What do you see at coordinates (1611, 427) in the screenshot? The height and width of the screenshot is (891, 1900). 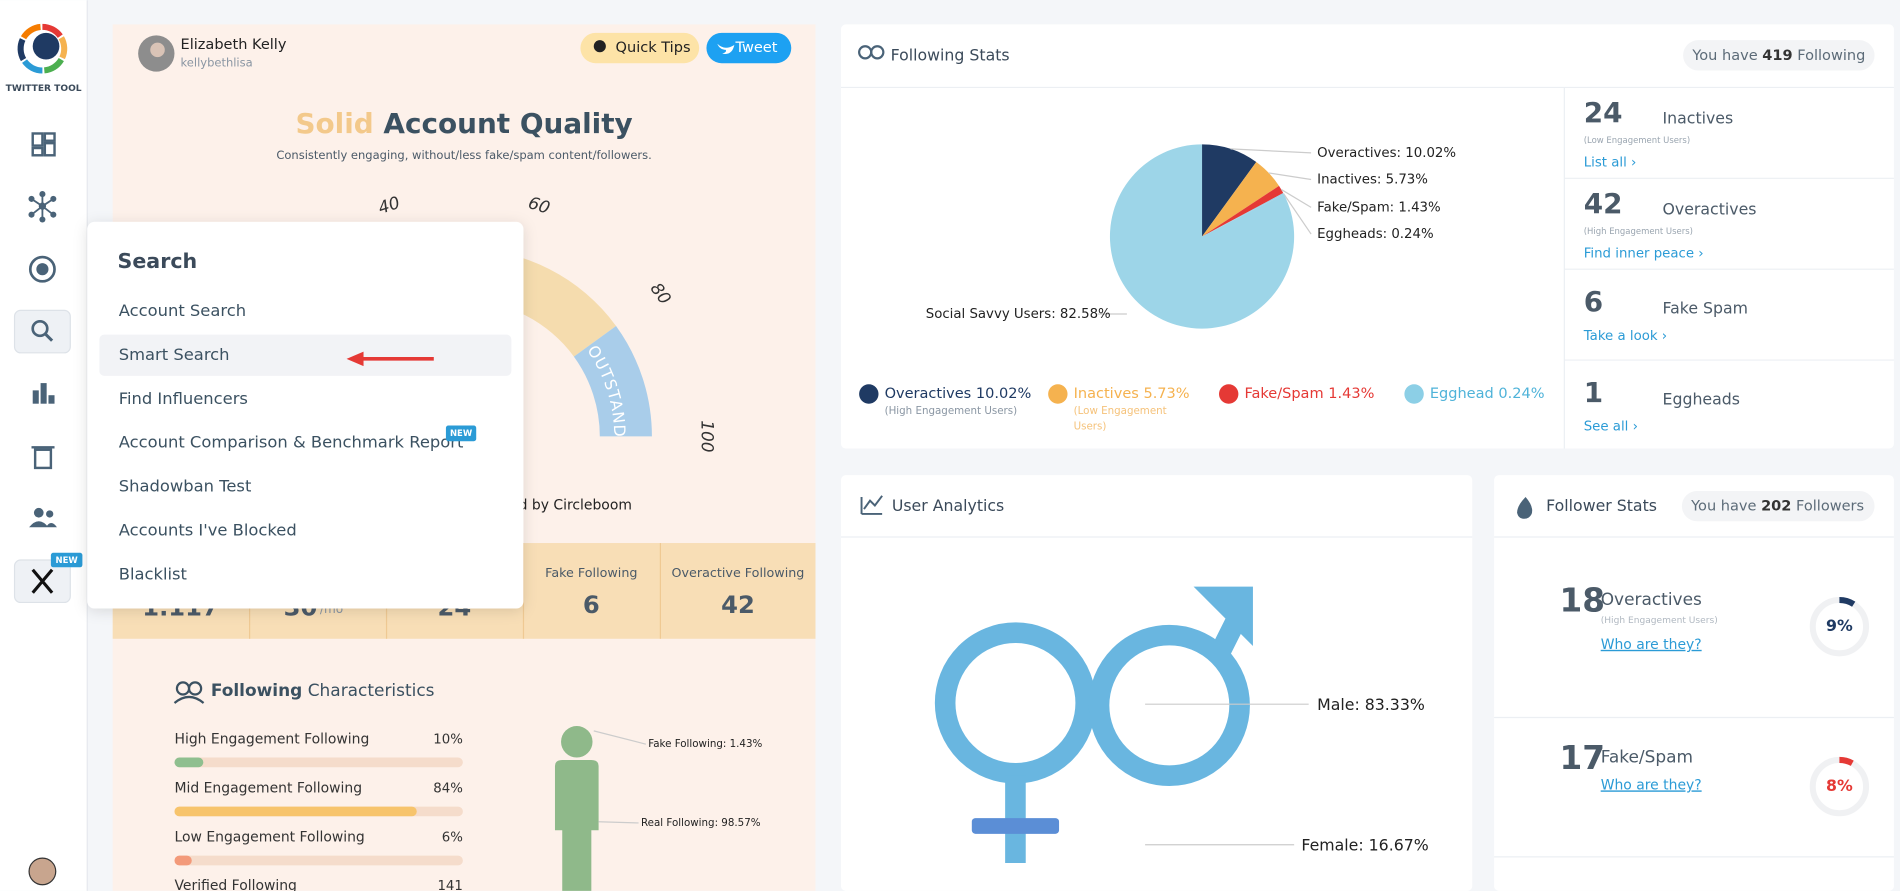 I see `card-link: See all ›` at bounding box center [1611, 427].